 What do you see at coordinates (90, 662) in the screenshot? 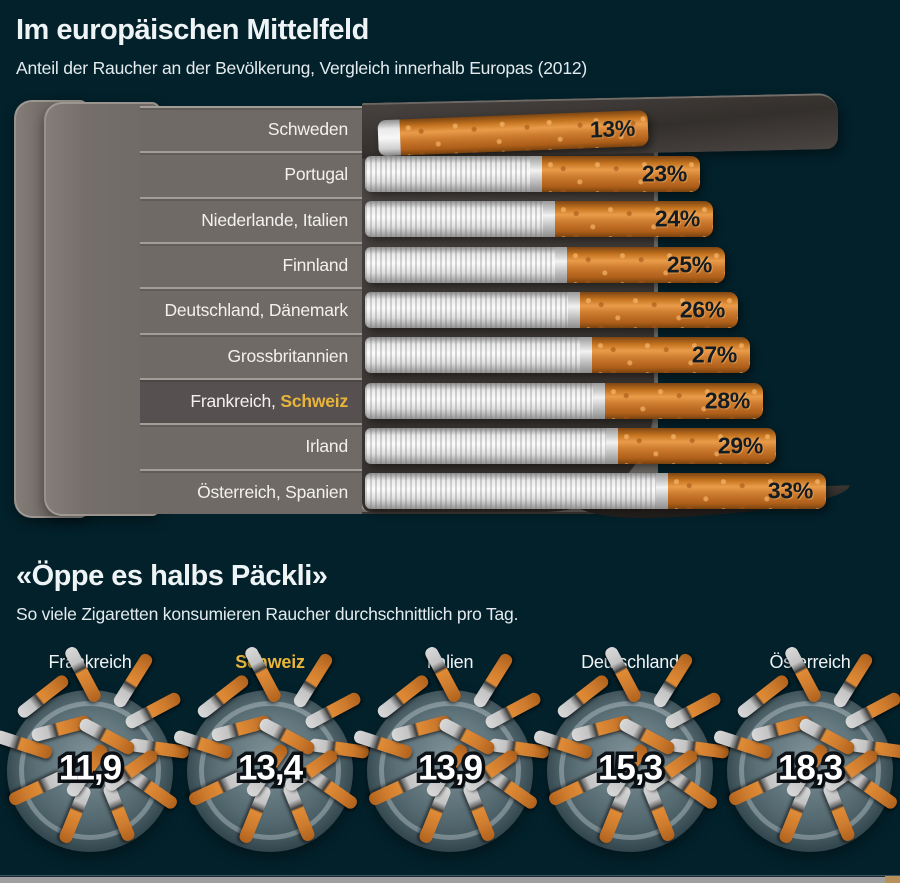
I see `ashtray-country-label: Frankreich` at bounding box center [90, 662].